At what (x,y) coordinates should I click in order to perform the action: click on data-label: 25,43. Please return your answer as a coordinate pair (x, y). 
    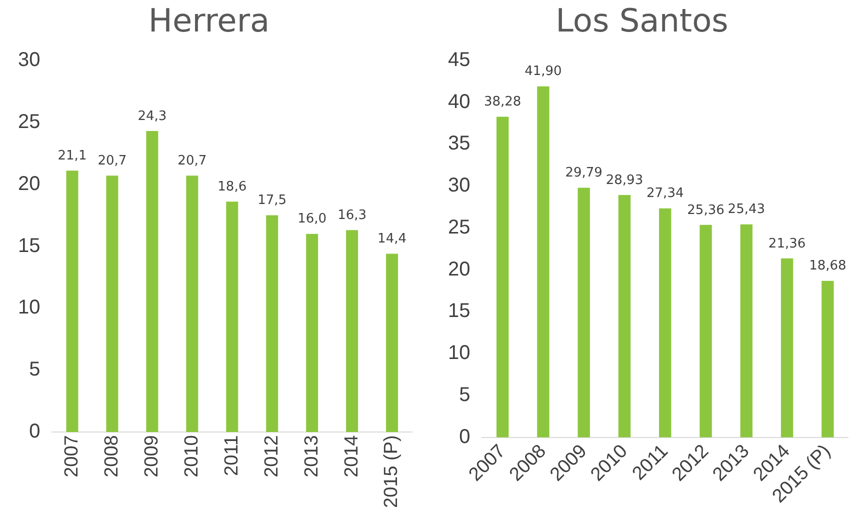
    Looking at the image, I should click on (747, 210).